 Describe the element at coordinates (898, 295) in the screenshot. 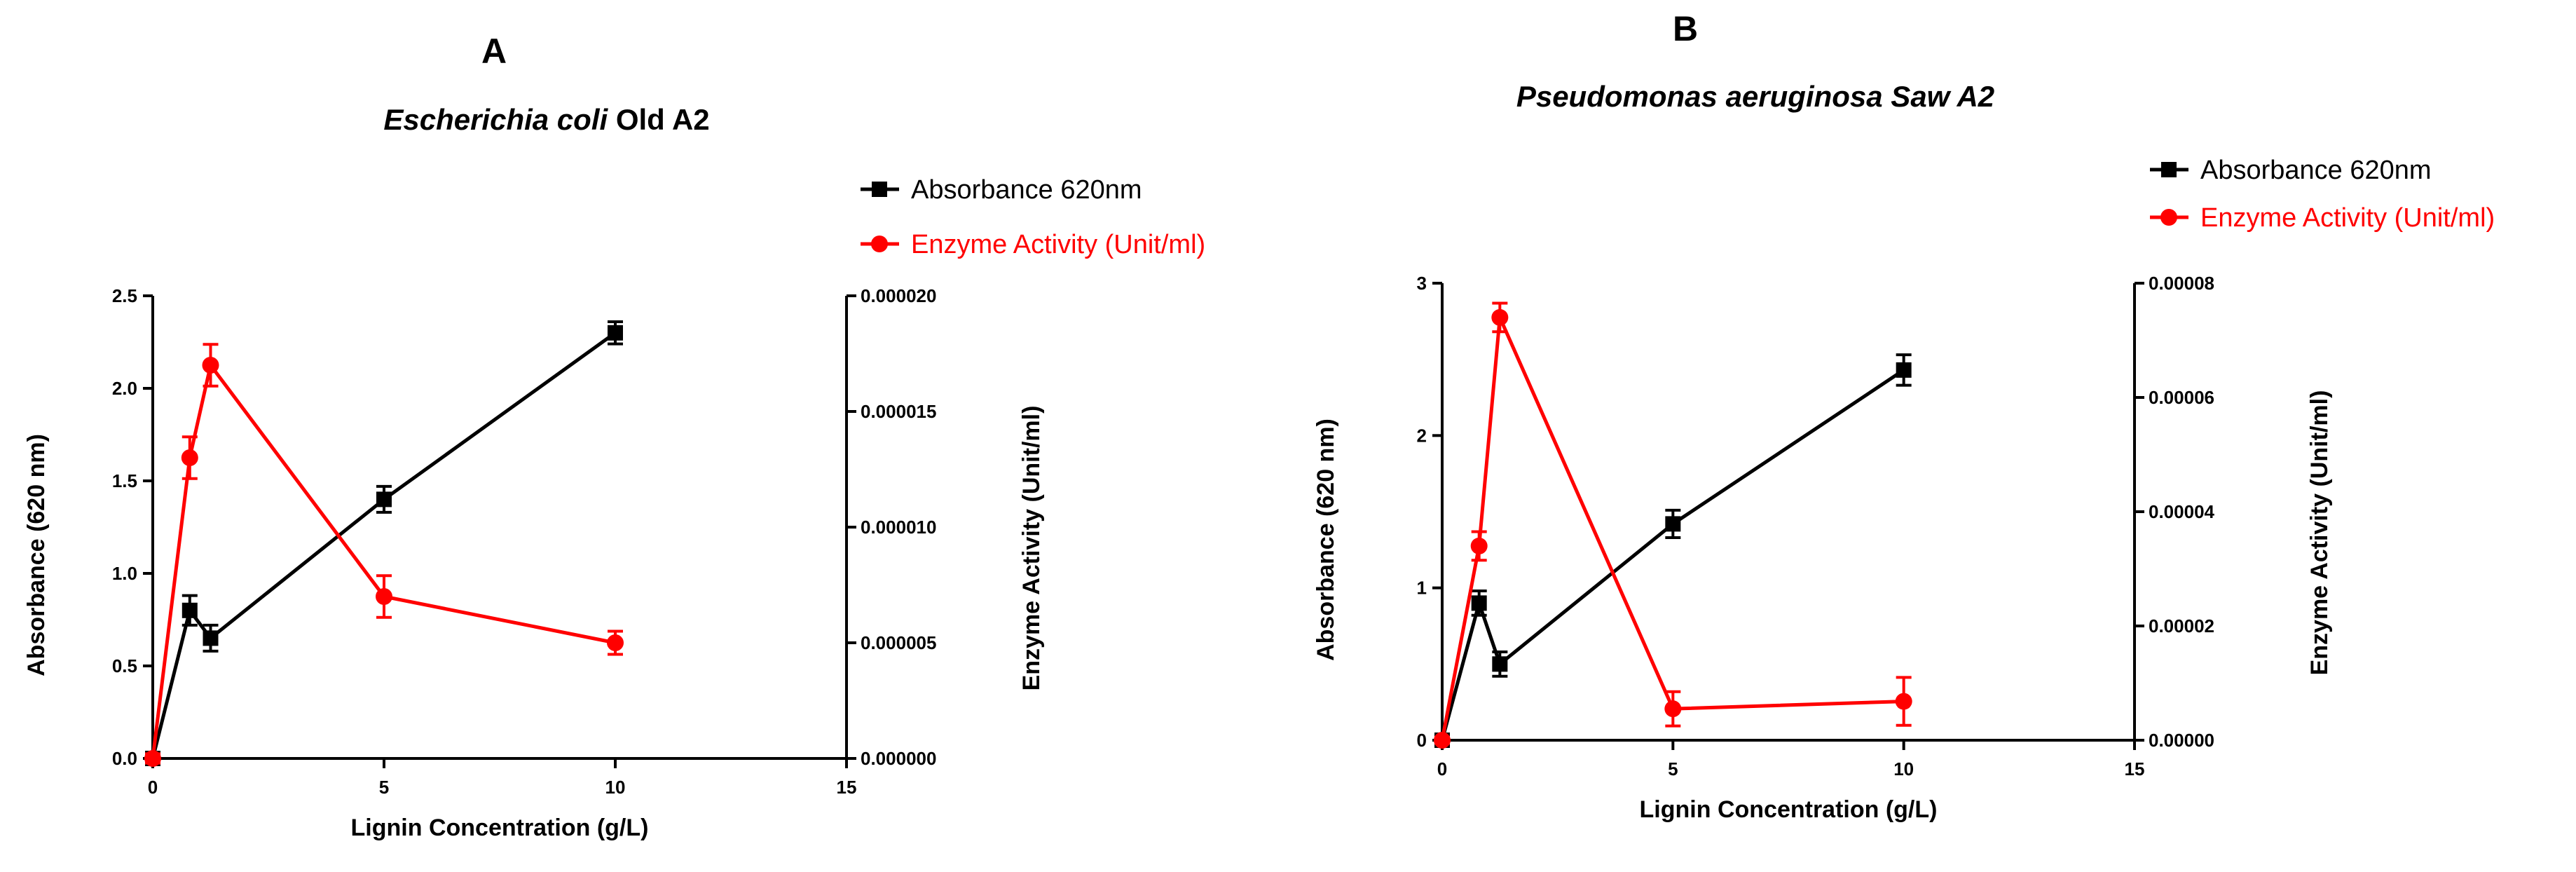

I see `y-right-tick-label: 0.000020` at that location.